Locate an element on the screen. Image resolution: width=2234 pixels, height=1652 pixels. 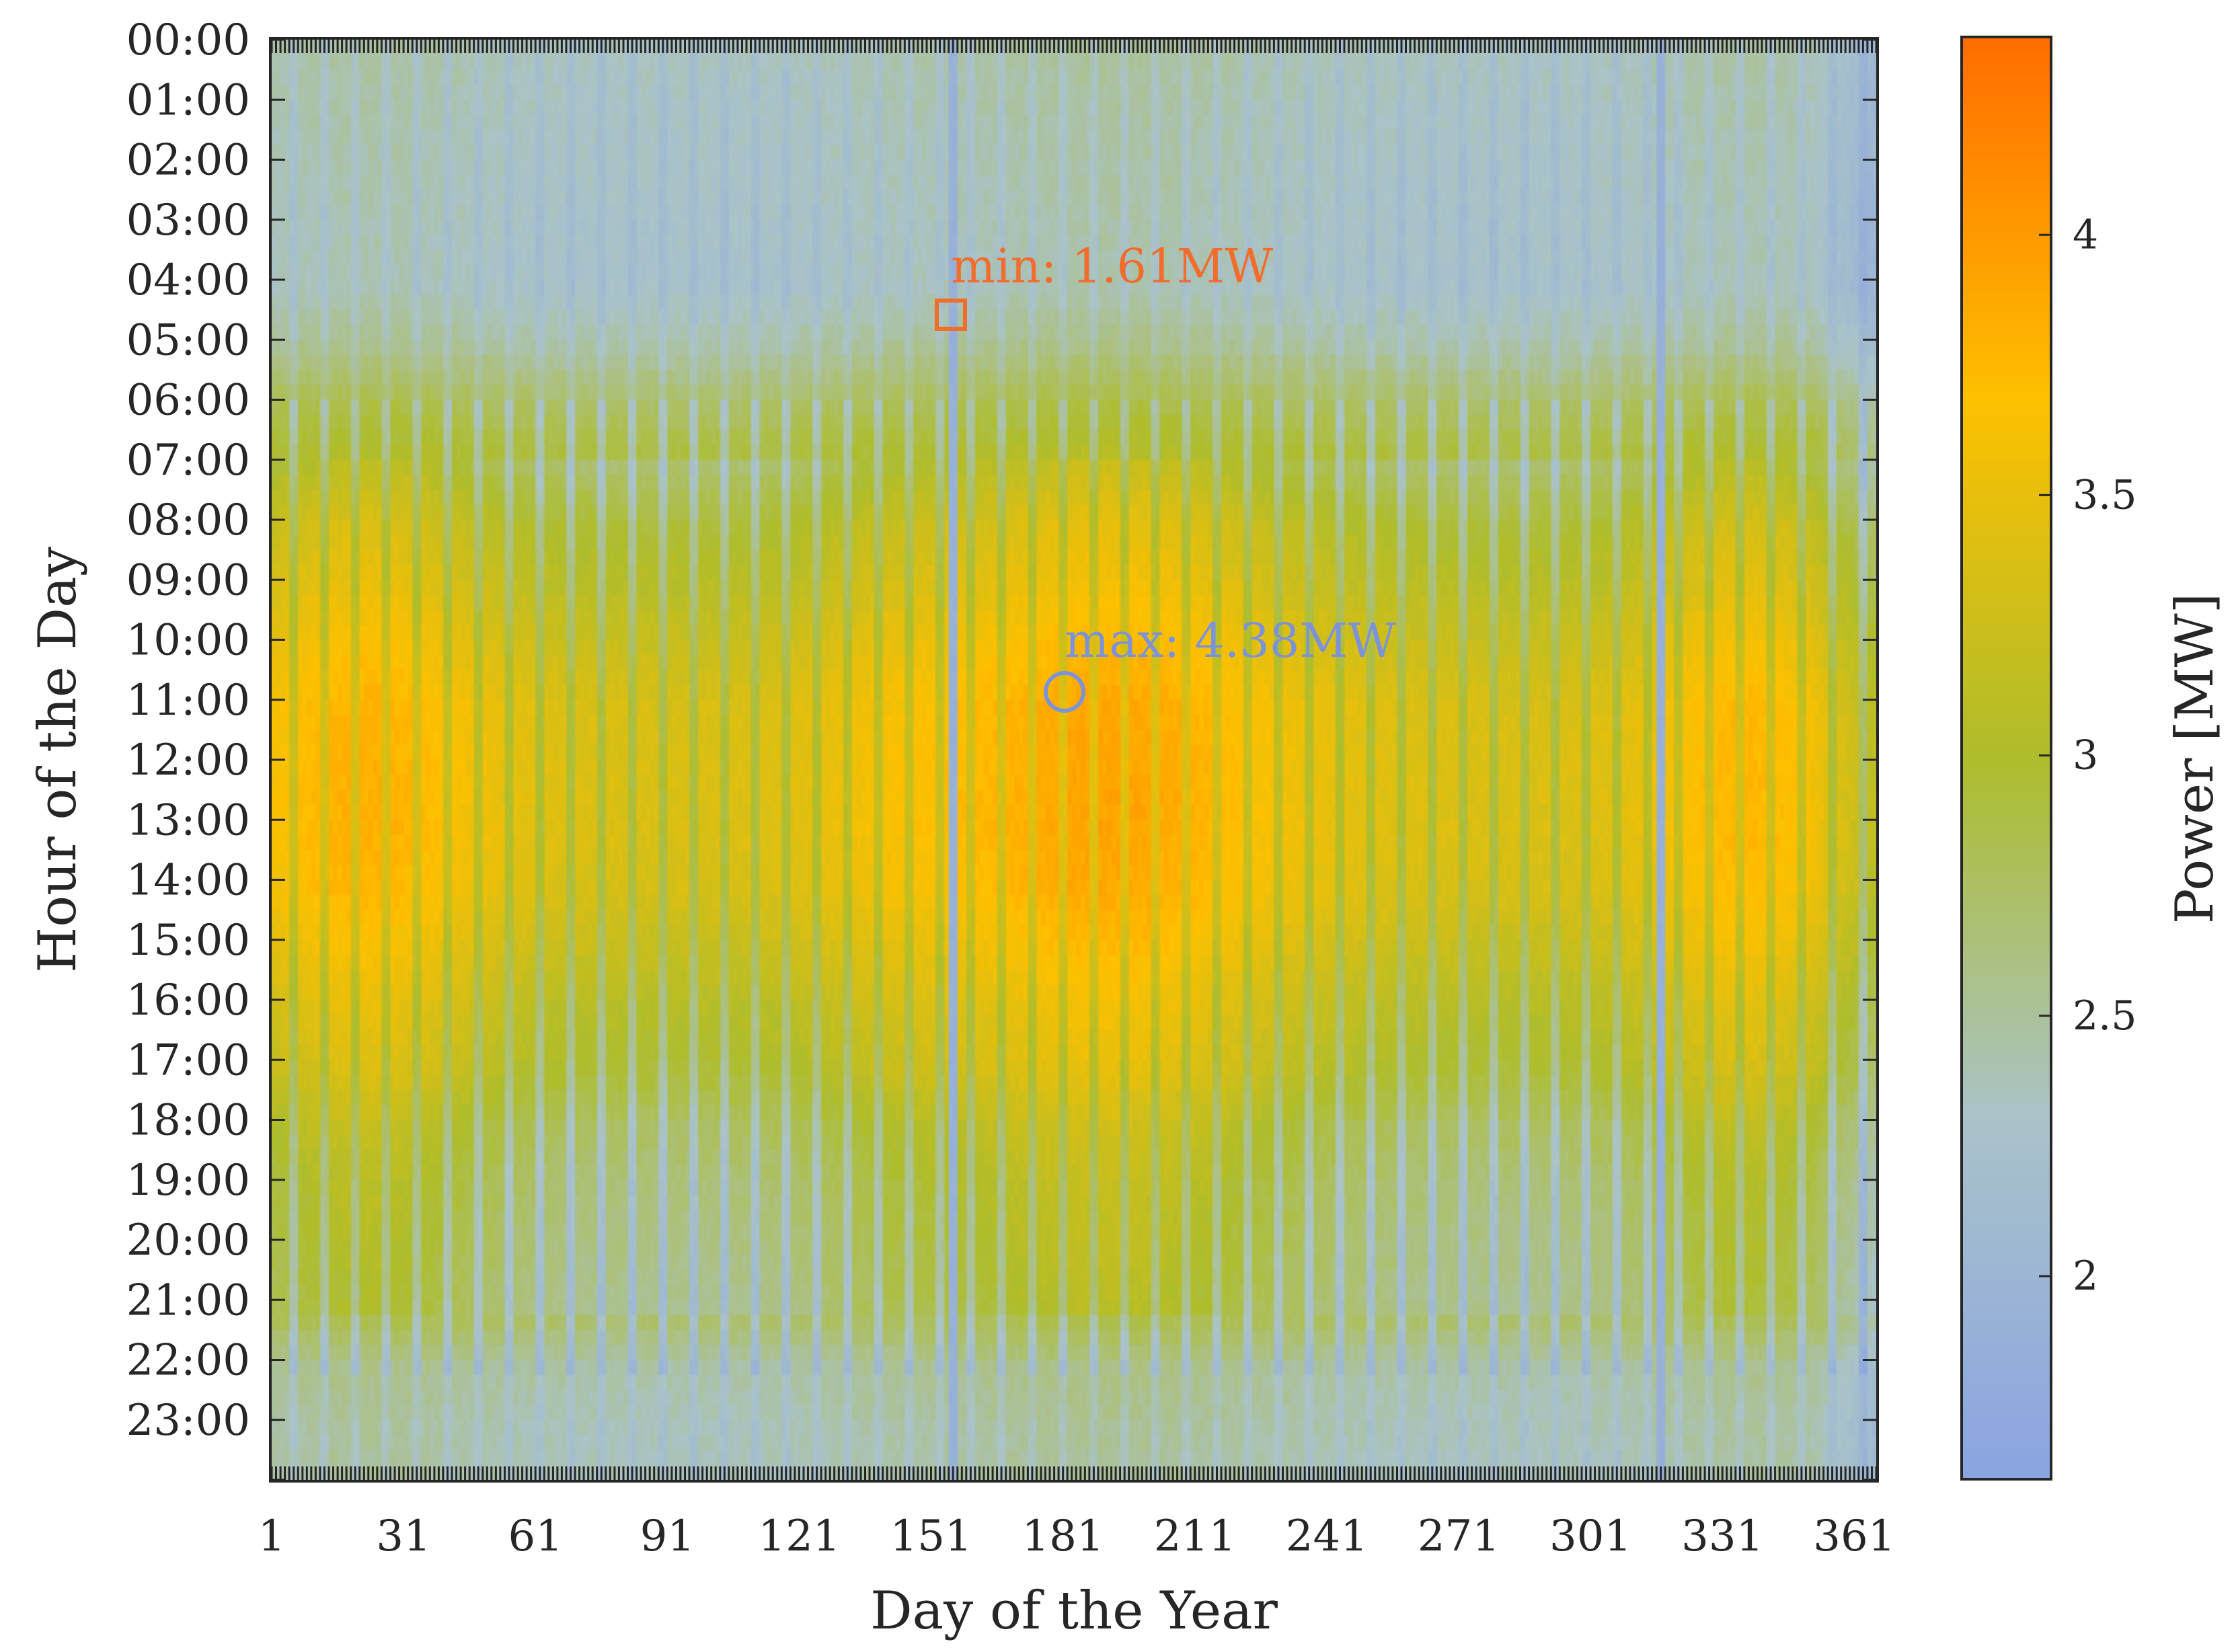
x-tick-label: 271 is located at coordinates (1459, 1536).